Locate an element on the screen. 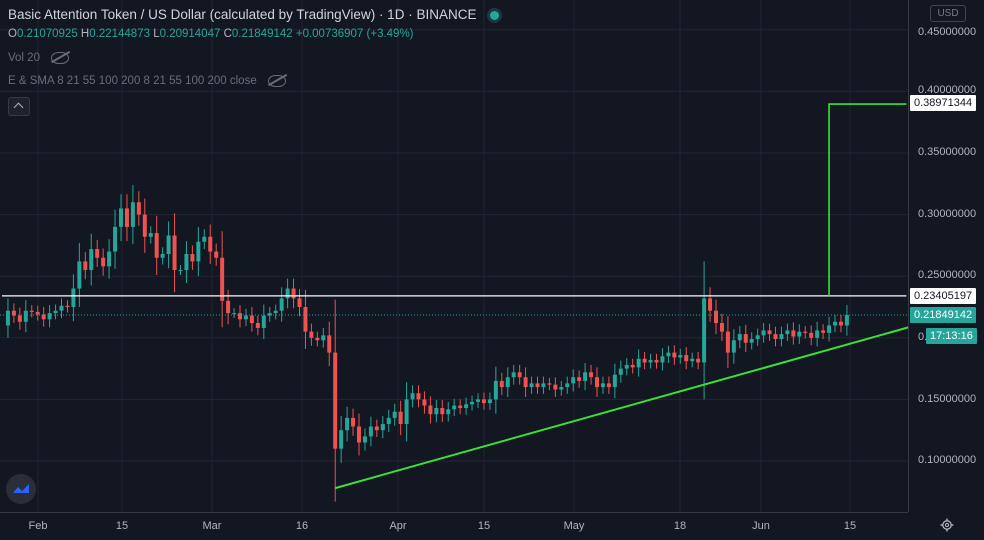  settings-gear-icon is located at coordinates (947, 525).